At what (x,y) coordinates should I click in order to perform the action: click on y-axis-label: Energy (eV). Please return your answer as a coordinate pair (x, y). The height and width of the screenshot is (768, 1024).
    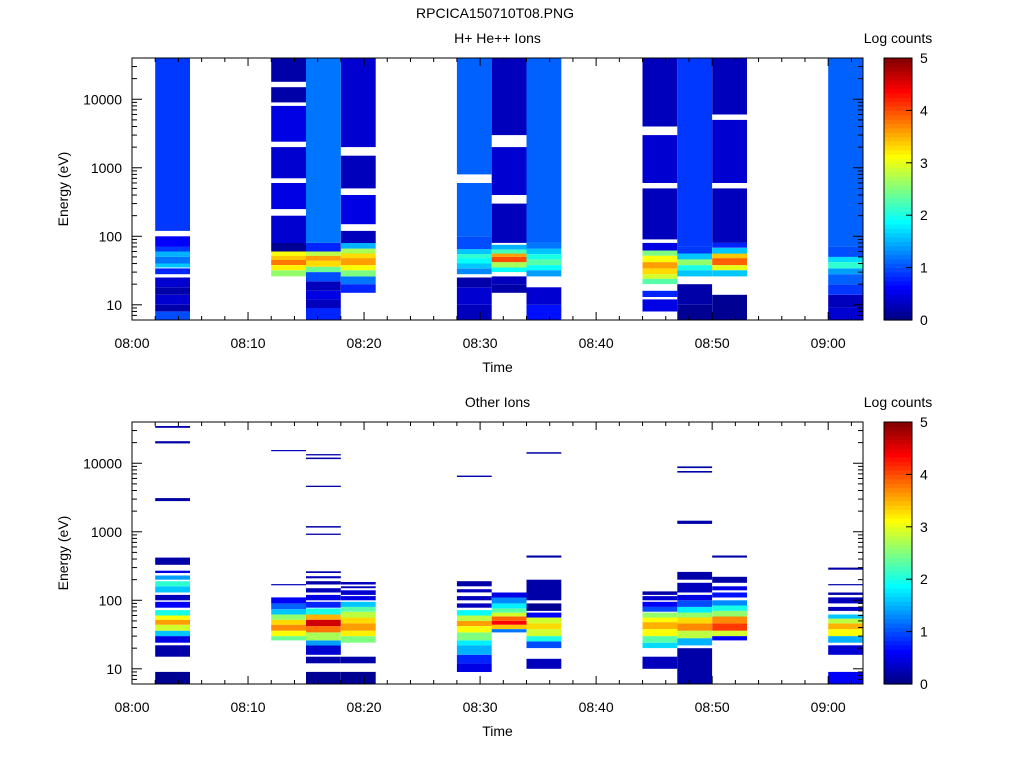
    Looking at the image, I should click on (63, 553).